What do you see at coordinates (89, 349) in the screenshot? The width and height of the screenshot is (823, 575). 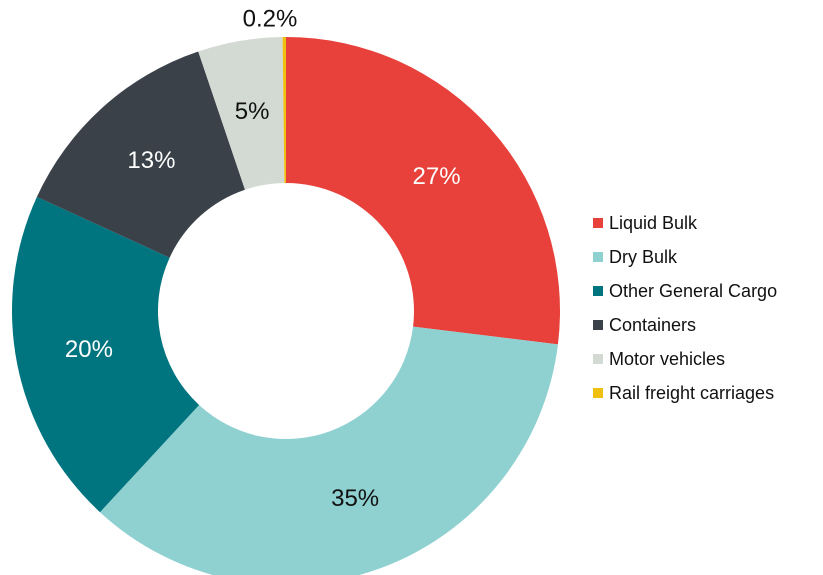 I see `slice-label: 20%` at bounding box center [89, 349].